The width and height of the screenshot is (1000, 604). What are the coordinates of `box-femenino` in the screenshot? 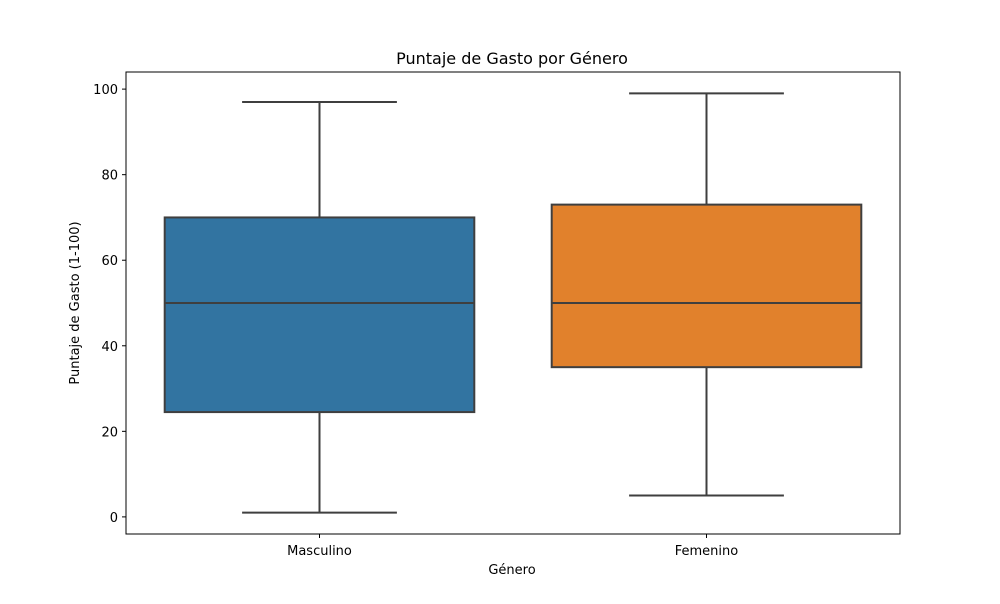 It's located at (706, 286).